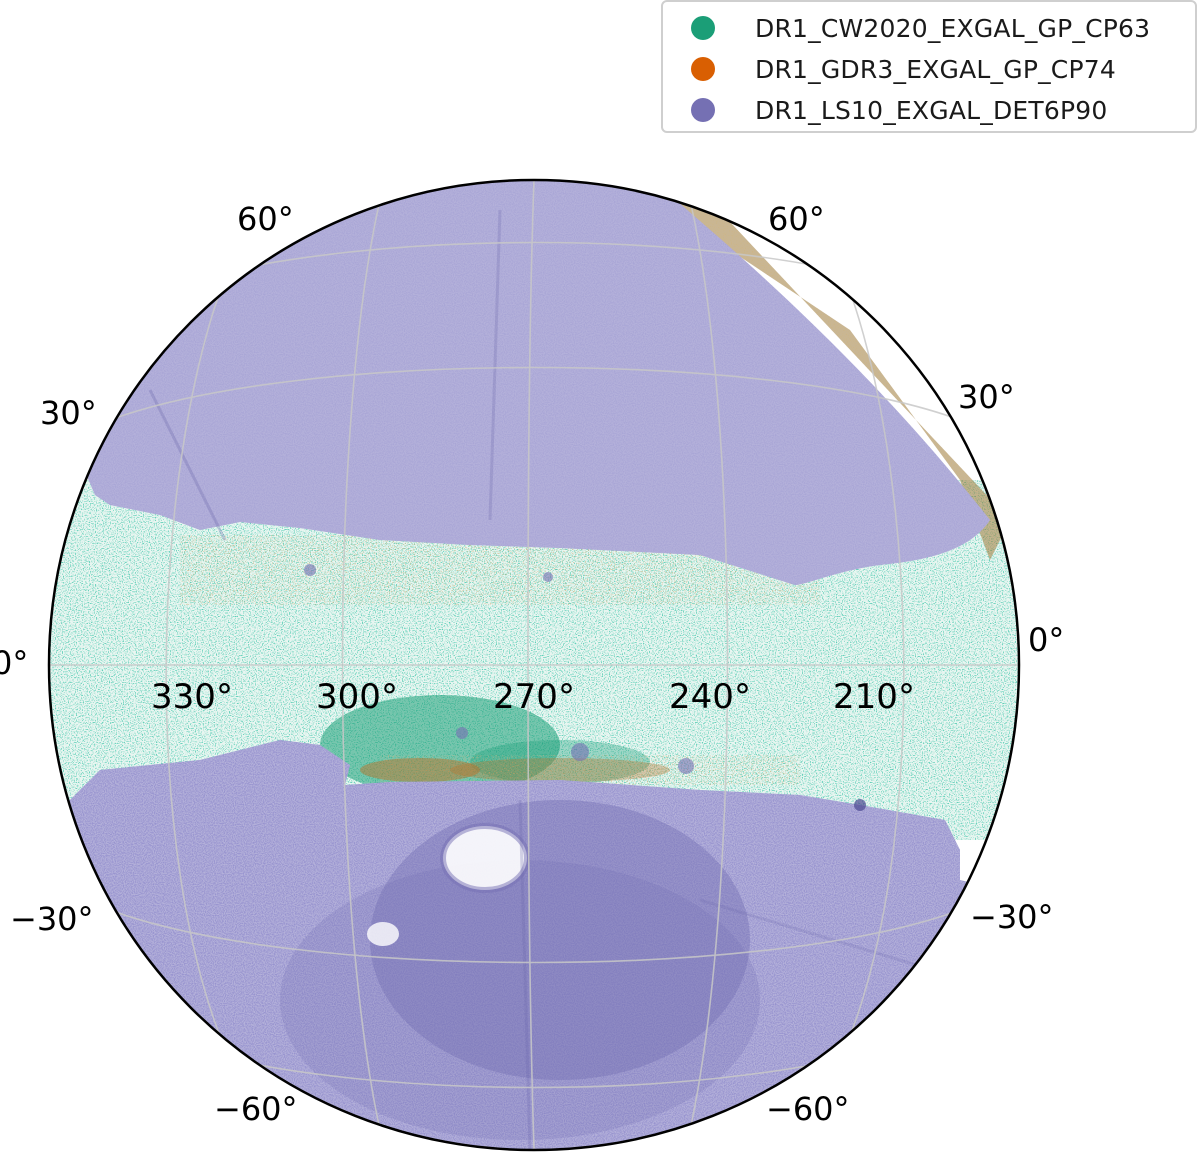  I want to click on legend-item: DR1_CW2020_EXGAL_GP_CP63, so click(906, 28).